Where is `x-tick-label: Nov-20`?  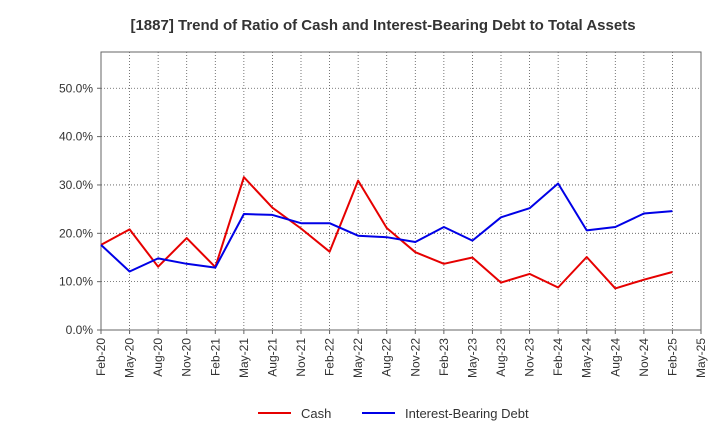
x-tick-label: Nov-20 is located at coordinates (187, 357).